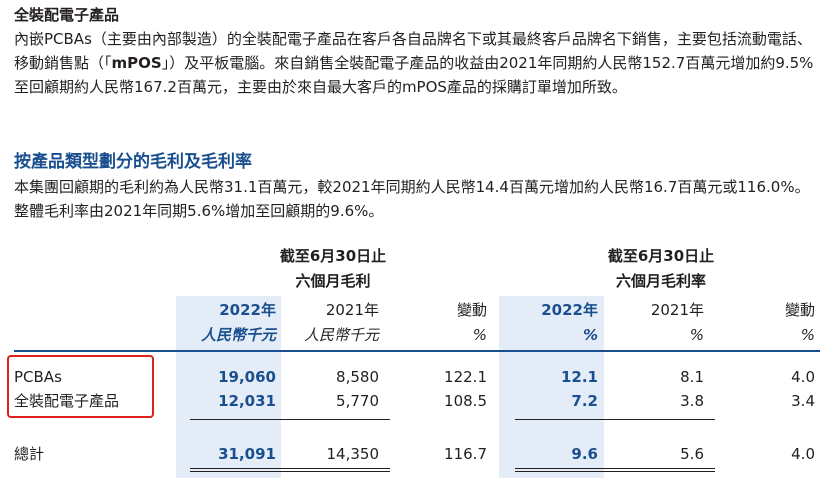  What do you see at coordinates (38, 377) in the screenshot?
I see `row-label-pcbas: PCBAs` at bounding box center [38, 377].